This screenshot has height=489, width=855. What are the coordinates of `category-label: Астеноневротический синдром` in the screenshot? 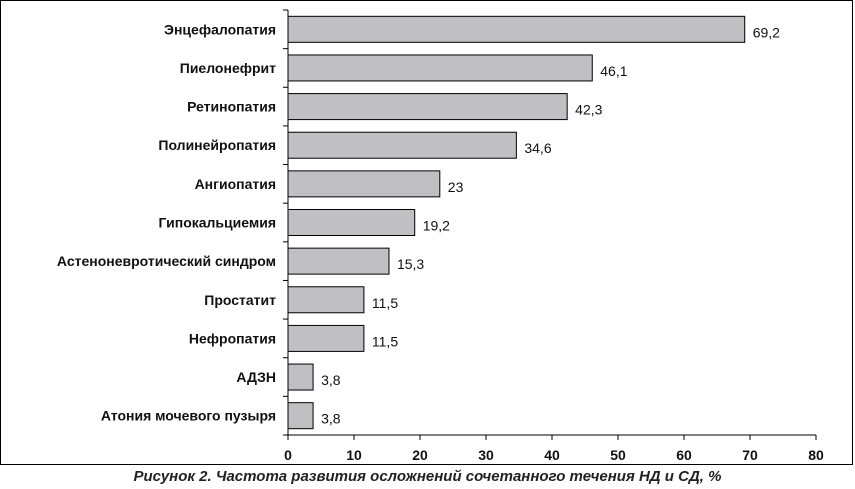 It's located at (166, 261).